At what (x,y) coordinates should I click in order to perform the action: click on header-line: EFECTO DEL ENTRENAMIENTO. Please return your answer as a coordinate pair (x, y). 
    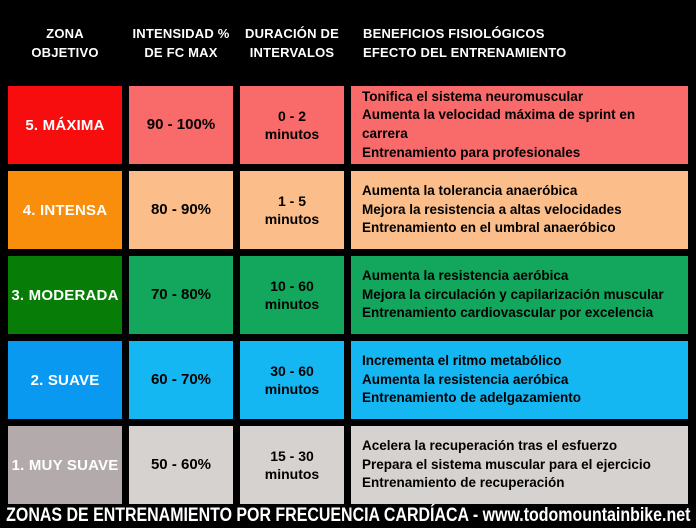
    Looking at the image, I should click on (465, 52).